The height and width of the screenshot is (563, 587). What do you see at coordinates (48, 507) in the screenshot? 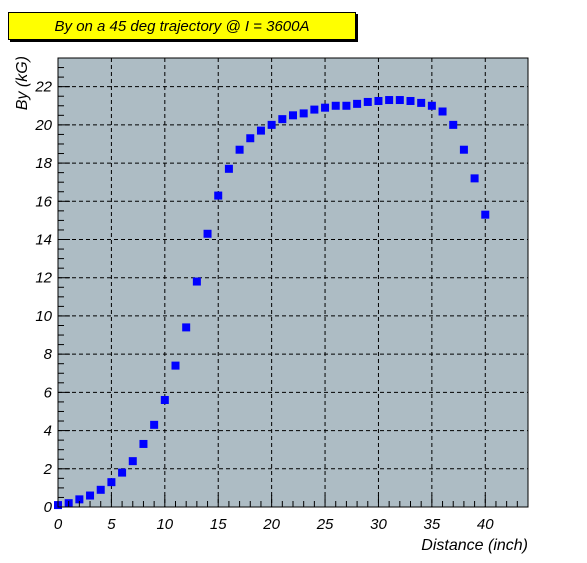
I see `y-tick-label: 0` at bounding box center [48, 507].